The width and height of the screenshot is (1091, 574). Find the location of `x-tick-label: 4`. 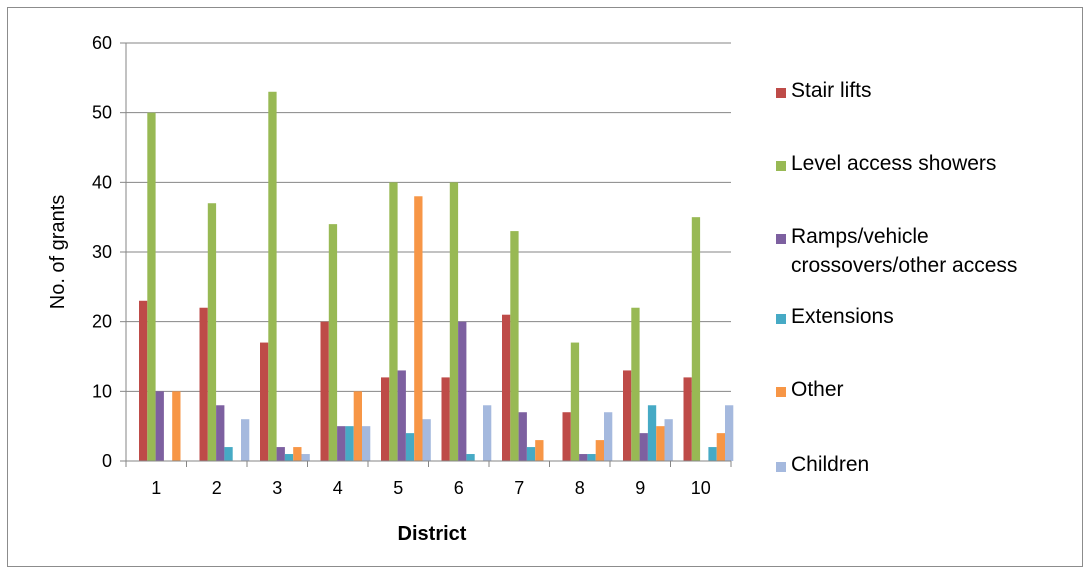

x-tick-label: 4 is located at coordinates (338, 488).